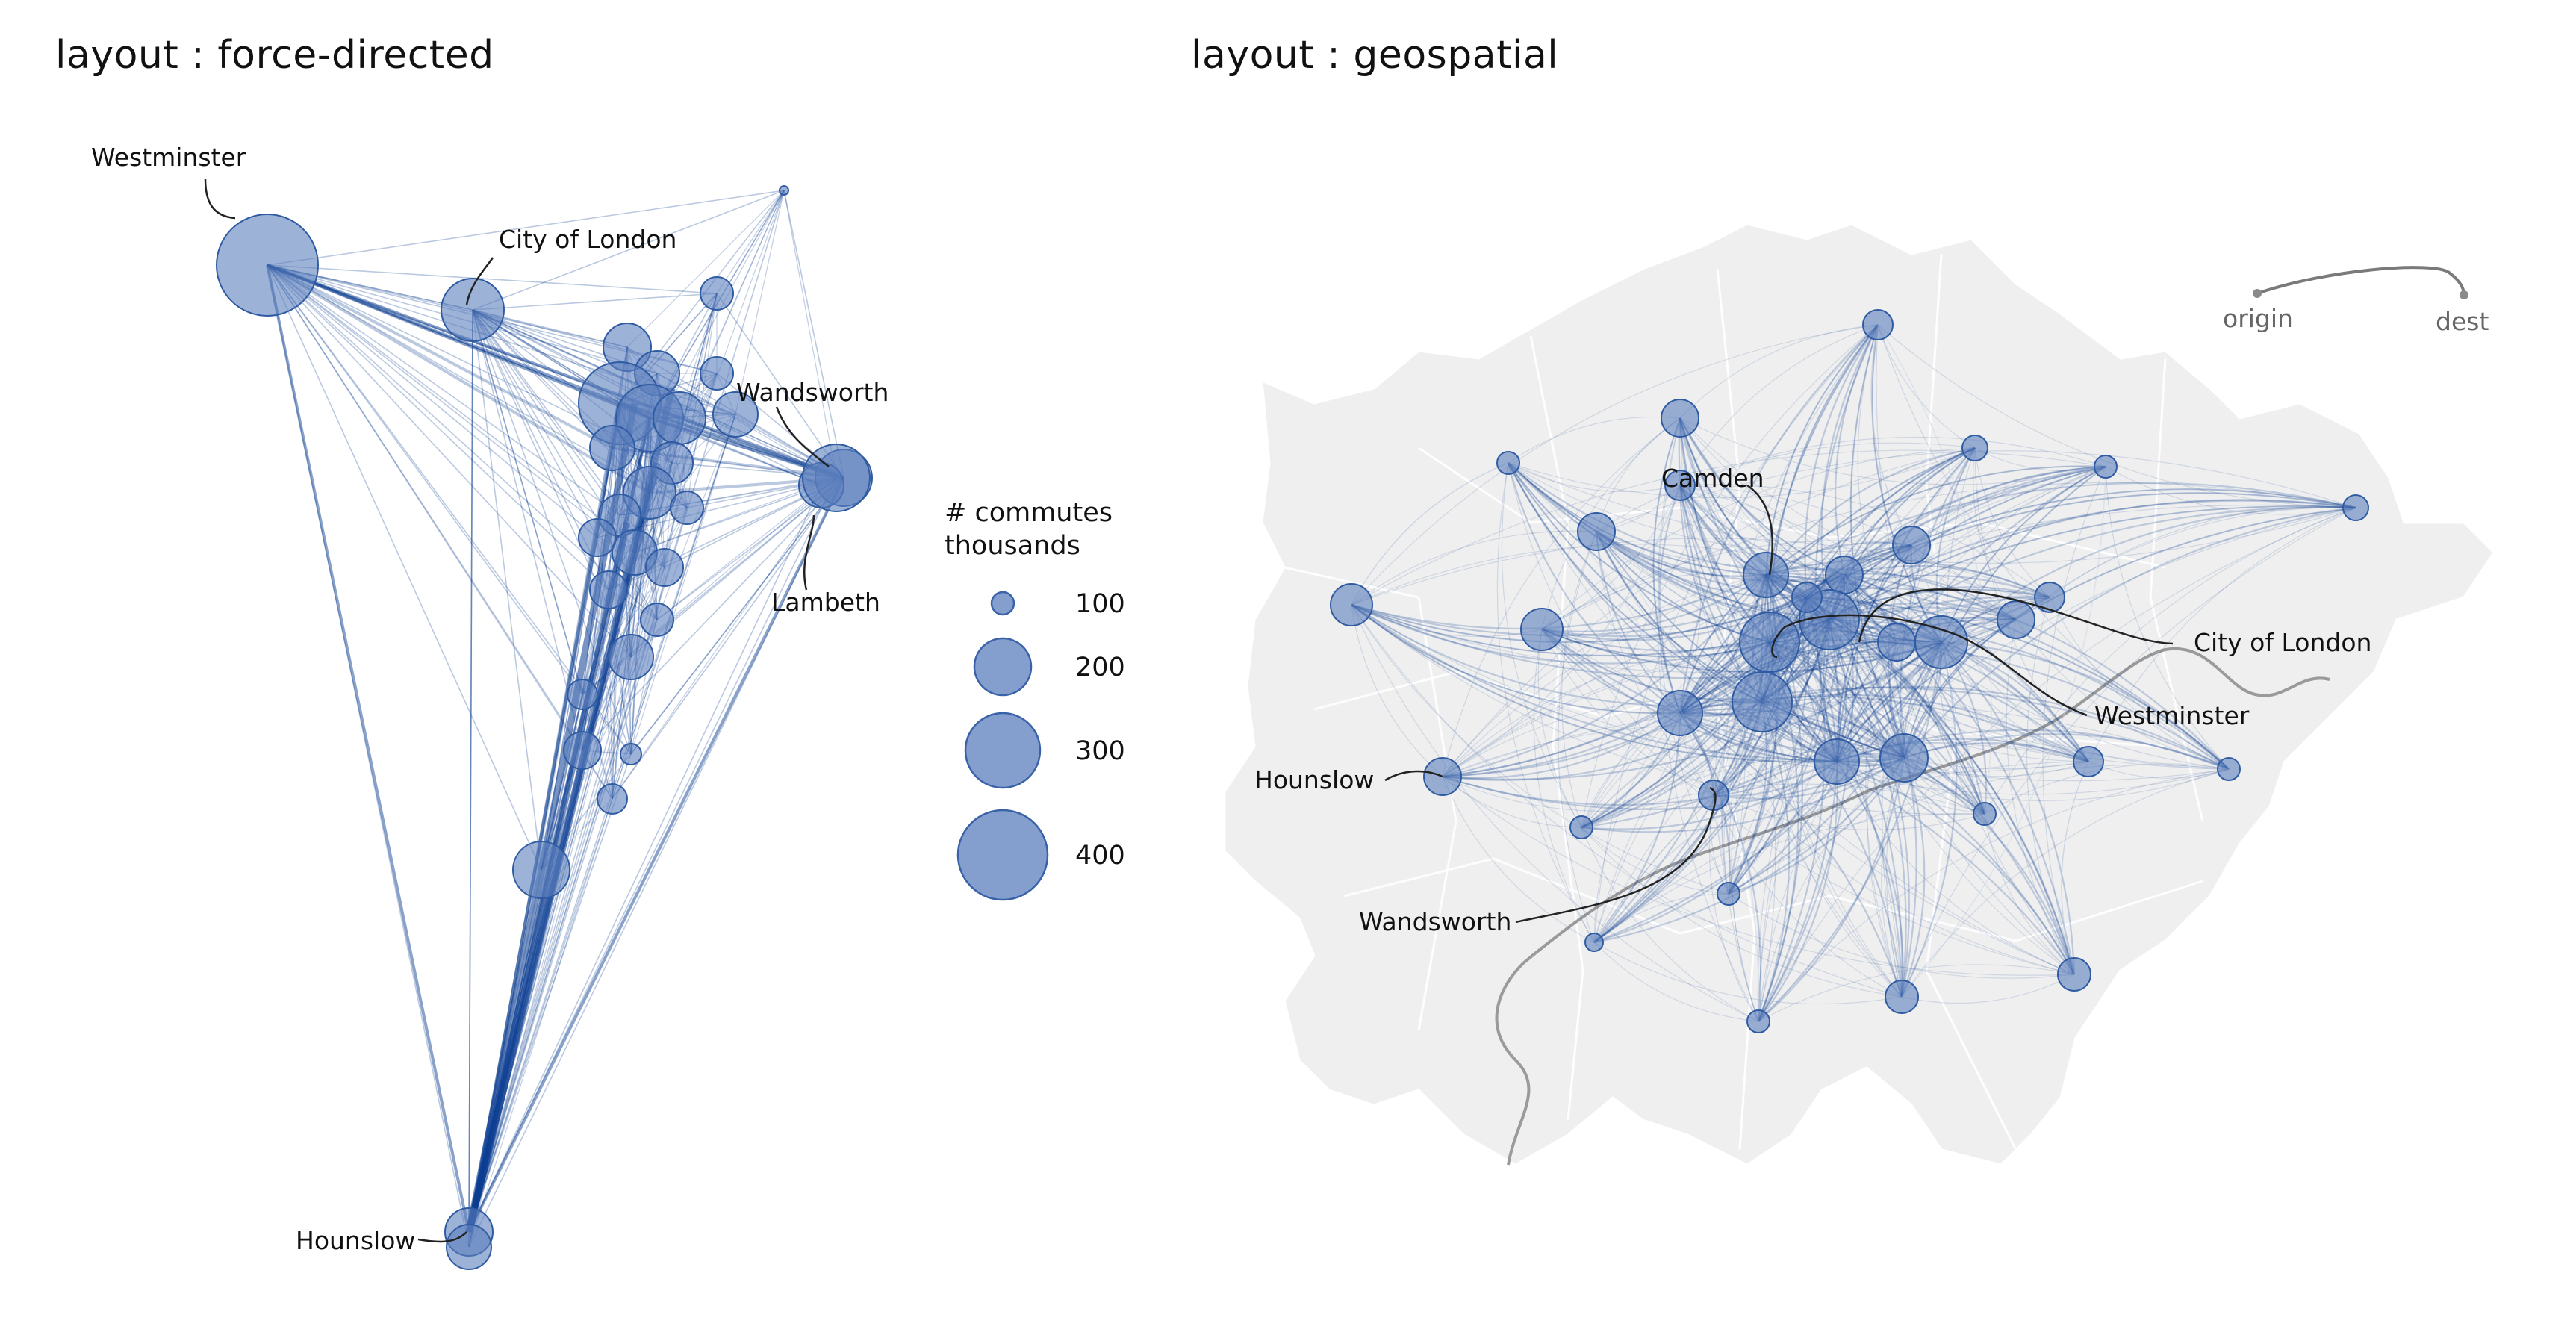 The height and width of the screenshot is (1344, 2576). Describe the element at coordinates (274, 55) in the screenshot. I see `left-panel-title: layout : force-directed` at that location.